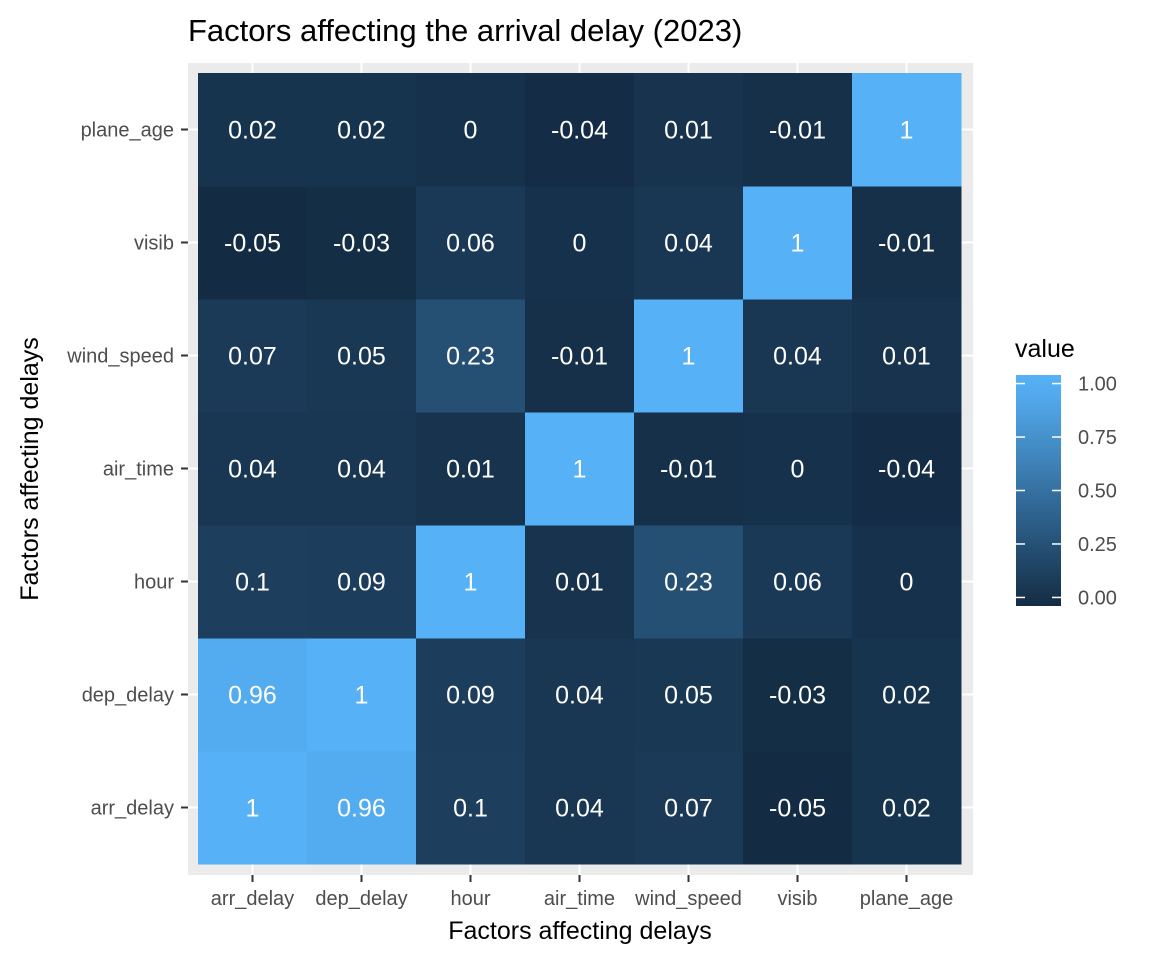 The width and height of the screenshot is (1152, 960). I want to click on legend-ticks: 0.00 0.25 0.50 0.75 1.00, so click(1066, 491).